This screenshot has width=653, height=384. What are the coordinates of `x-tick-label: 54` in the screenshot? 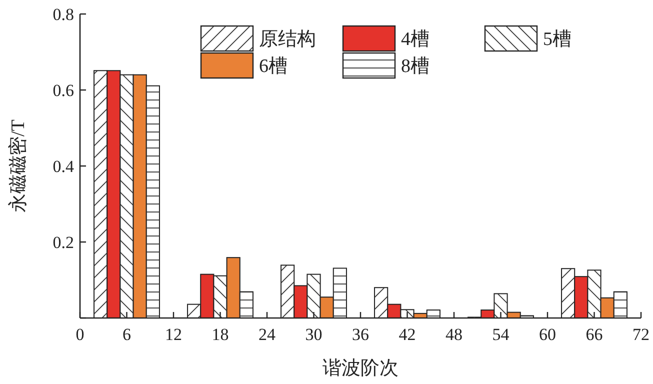 It's located at (501, 334).